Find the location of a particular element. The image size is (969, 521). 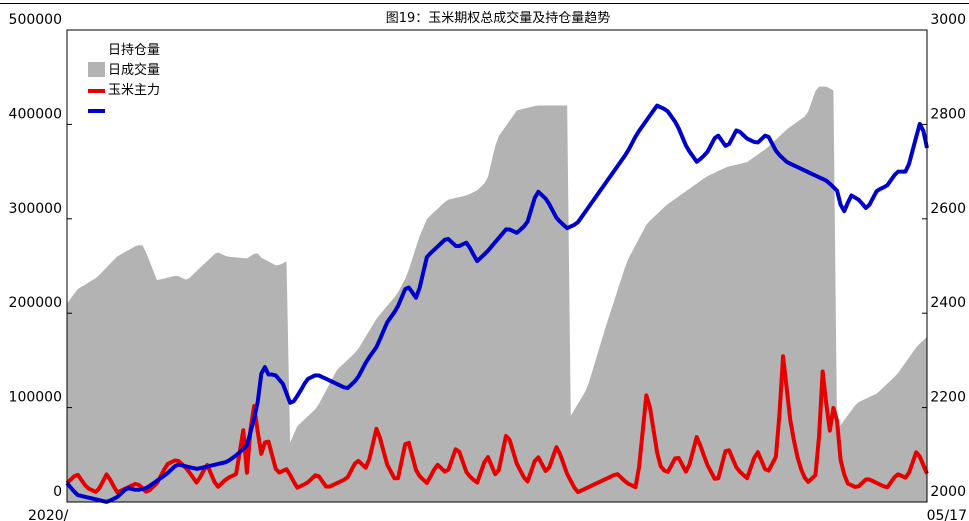

right-tick-label: 2600 is located at coordinates (948, 209).